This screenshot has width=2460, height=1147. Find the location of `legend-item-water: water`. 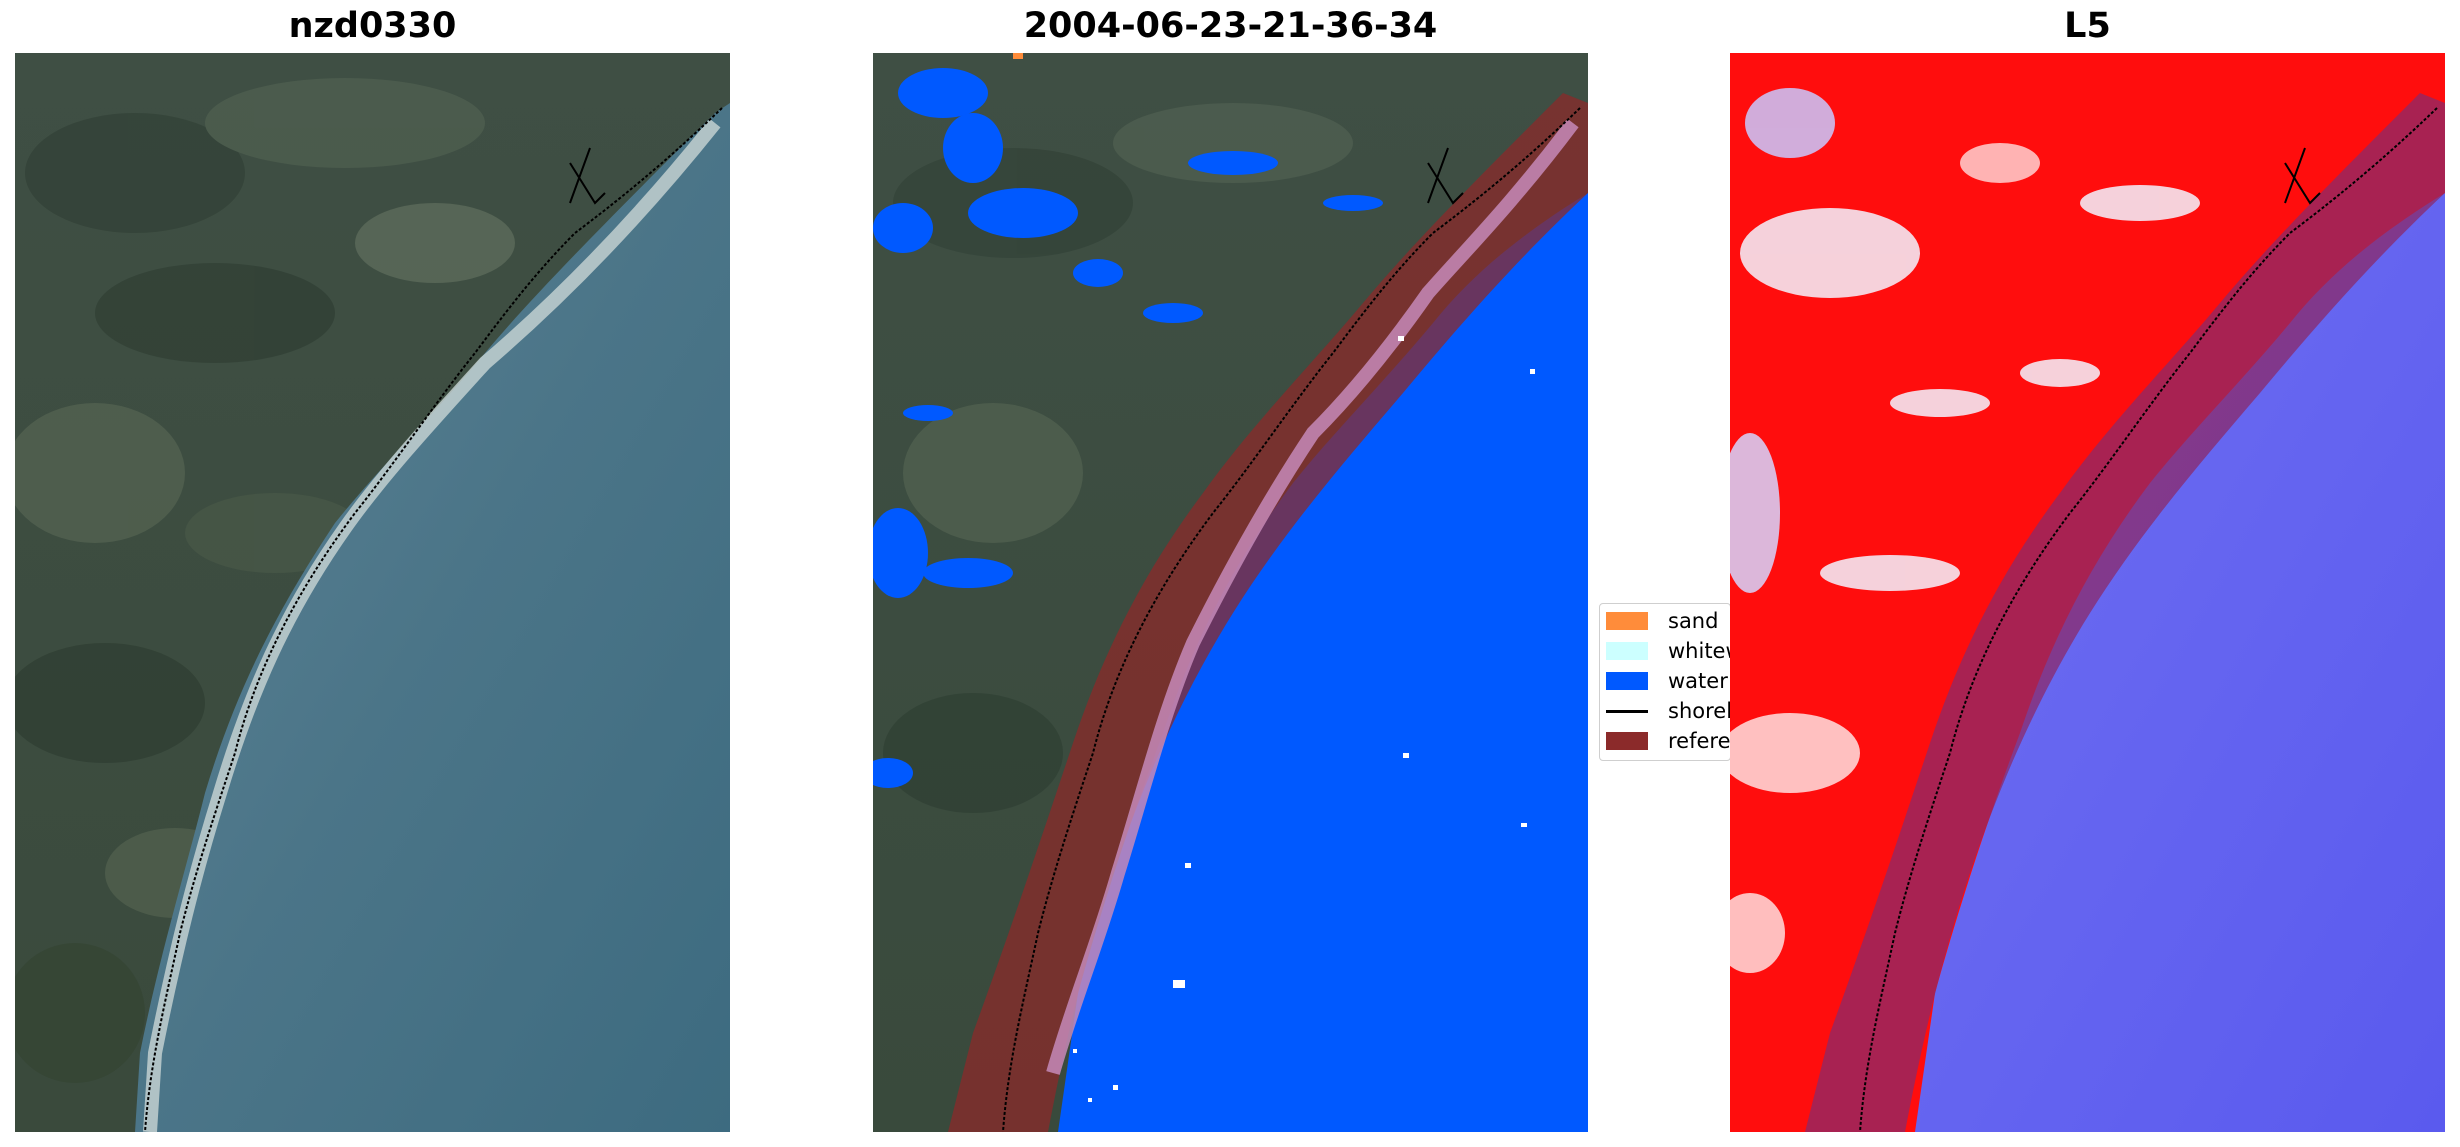

legend-item-water: water is located at coordinates (1667, 681).